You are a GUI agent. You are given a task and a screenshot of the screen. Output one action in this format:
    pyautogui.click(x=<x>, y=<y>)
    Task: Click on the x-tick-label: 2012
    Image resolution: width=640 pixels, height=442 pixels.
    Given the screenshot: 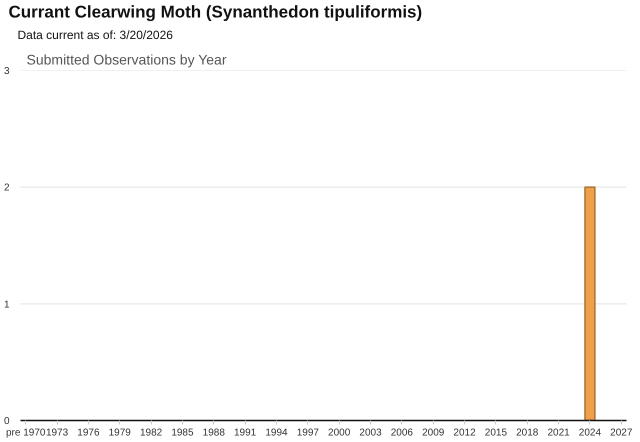 What is the action you would take?
    pyautogui.click(x=464, y=433)
    